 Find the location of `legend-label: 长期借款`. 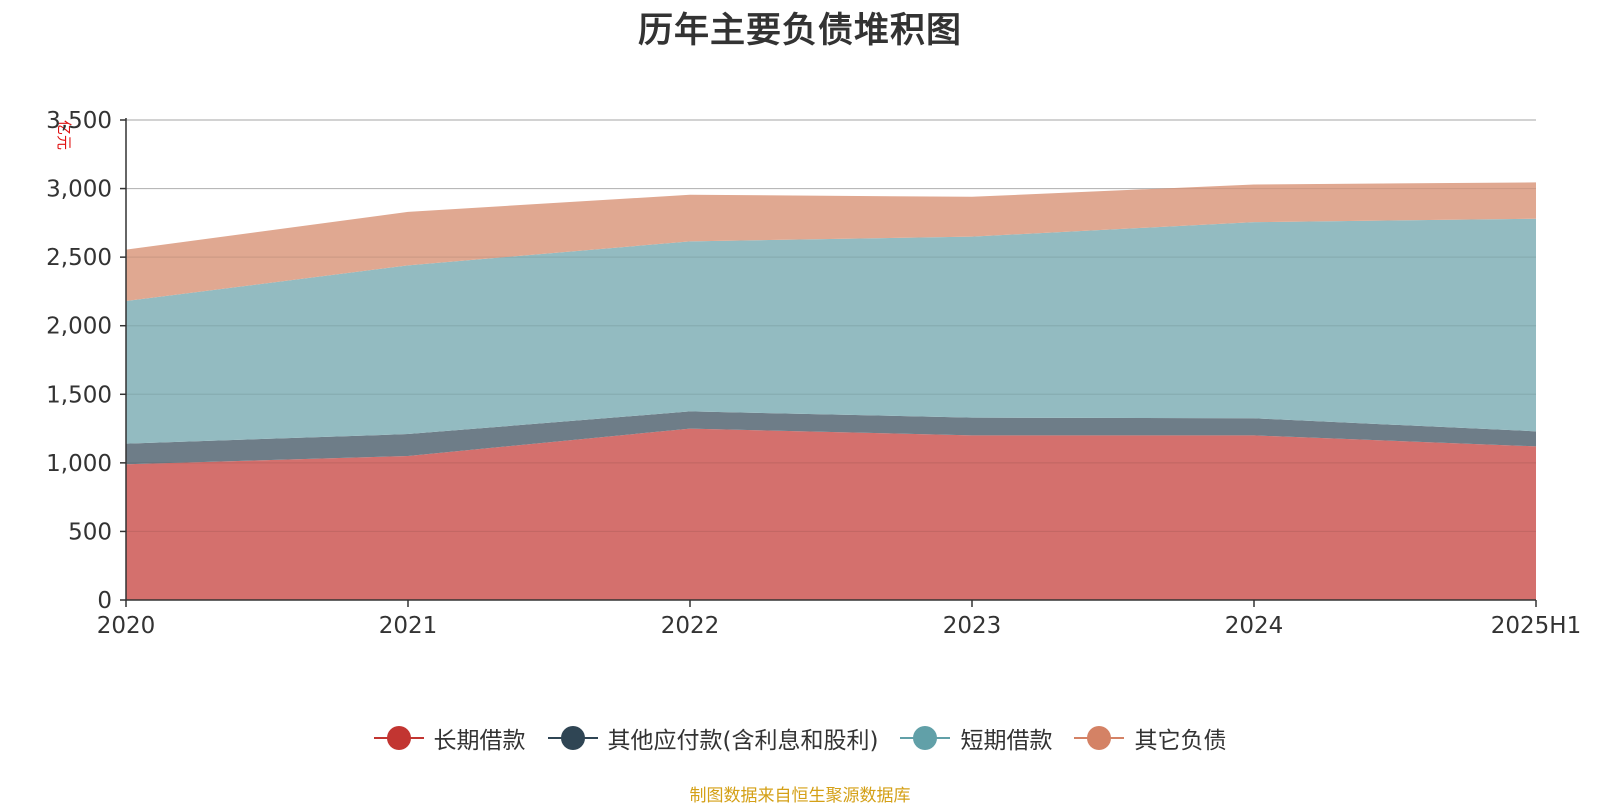

legend-label: 长期借款 is located at coordinates (479, 741).